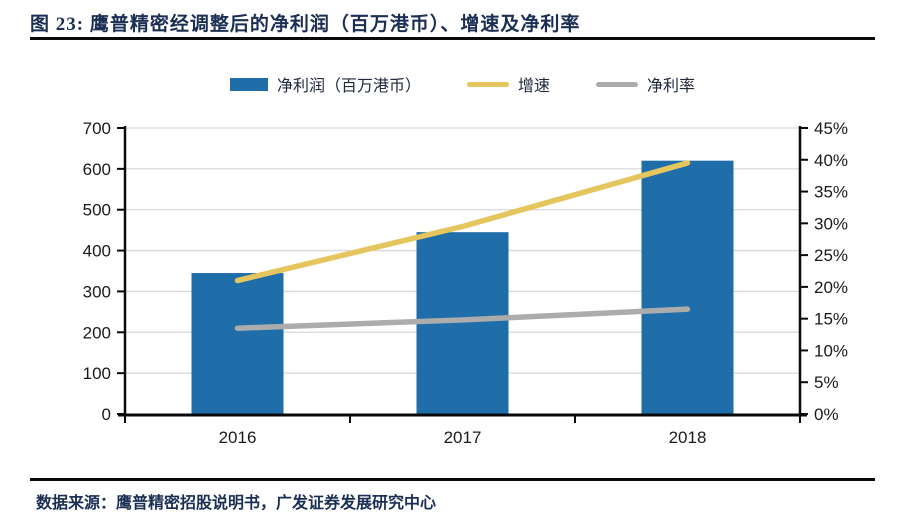 The width and height of the screenshot is (905, 517). Describe the element at coordinates (97, 291) in the screenshot. I see `y-left-label-300: 300` at that location.